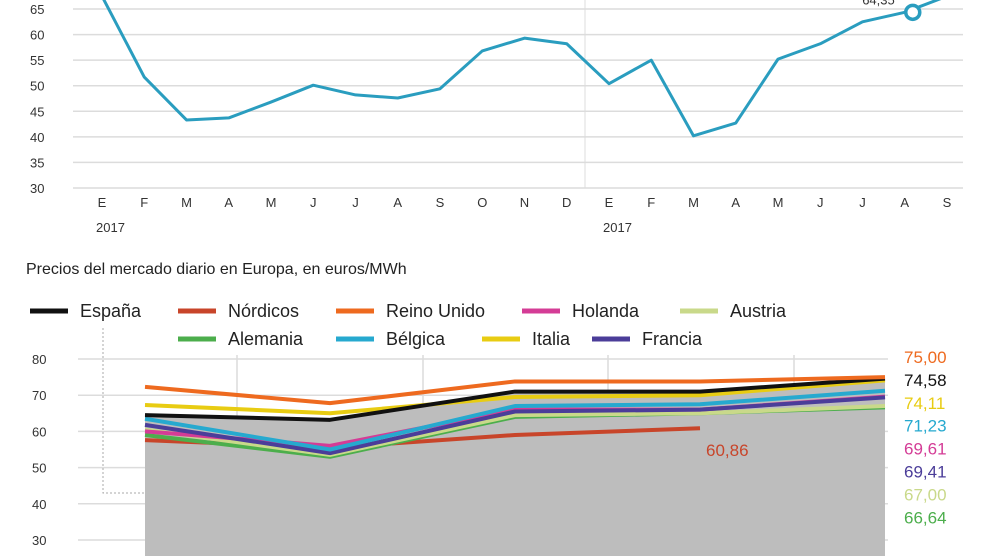 This screenshot has width=990, height=556. Describe the element at coordinates (727, 450) in the screenshot. I see `end-value-label: 60,86` at that location.